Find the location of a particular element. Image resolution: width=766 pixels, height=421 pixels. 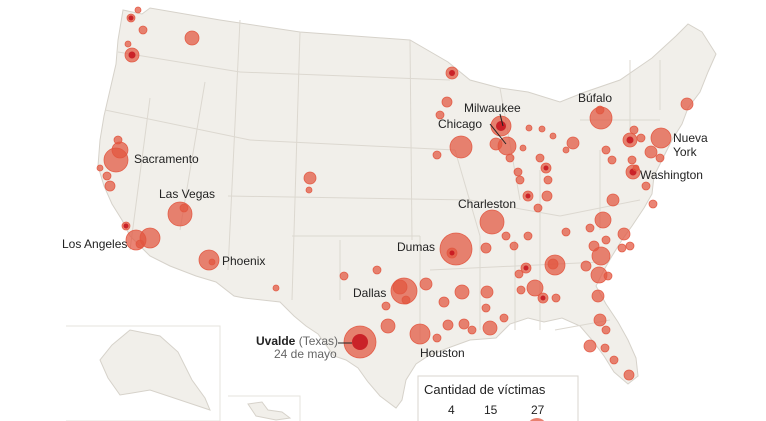

label-charleston: Charleston is located at coordinates (487, 204).